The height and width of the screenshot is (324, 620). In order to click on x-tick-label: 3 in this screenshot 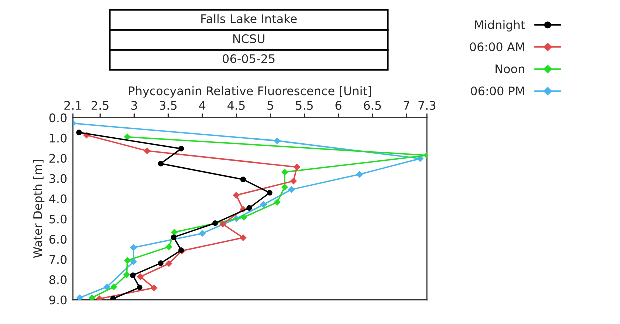, I will do `click(135, 105)`.